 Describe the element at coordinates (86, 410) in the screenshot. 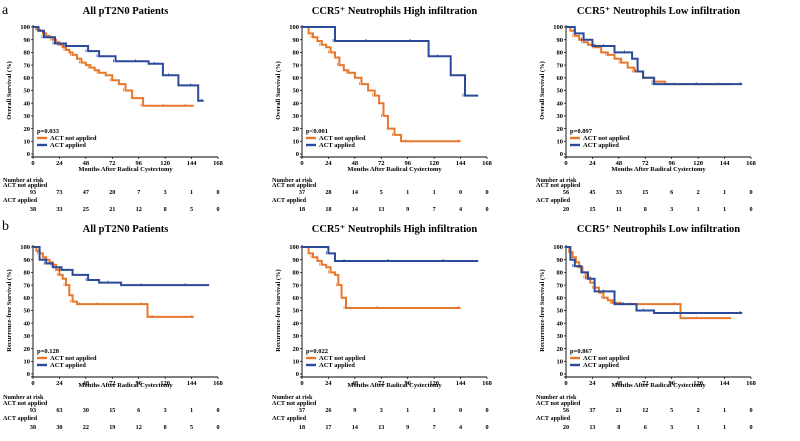

I see `risk-value-not-applied: 30` at that location.